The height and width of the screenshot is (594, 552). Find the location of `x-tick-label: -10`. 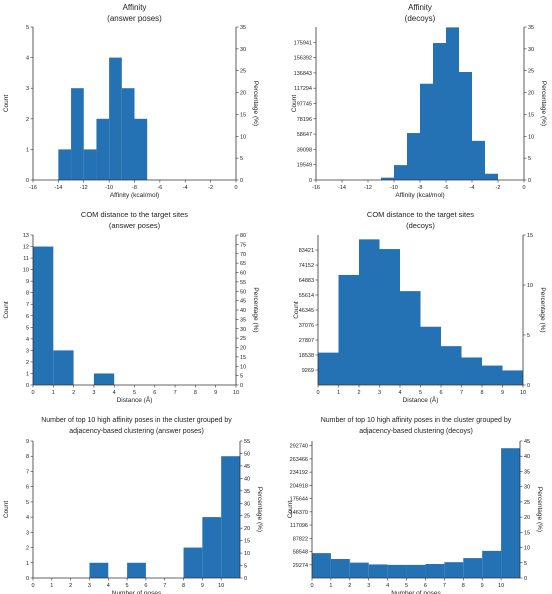

x-tick-label: -10 is located at coordinates (109, 188).